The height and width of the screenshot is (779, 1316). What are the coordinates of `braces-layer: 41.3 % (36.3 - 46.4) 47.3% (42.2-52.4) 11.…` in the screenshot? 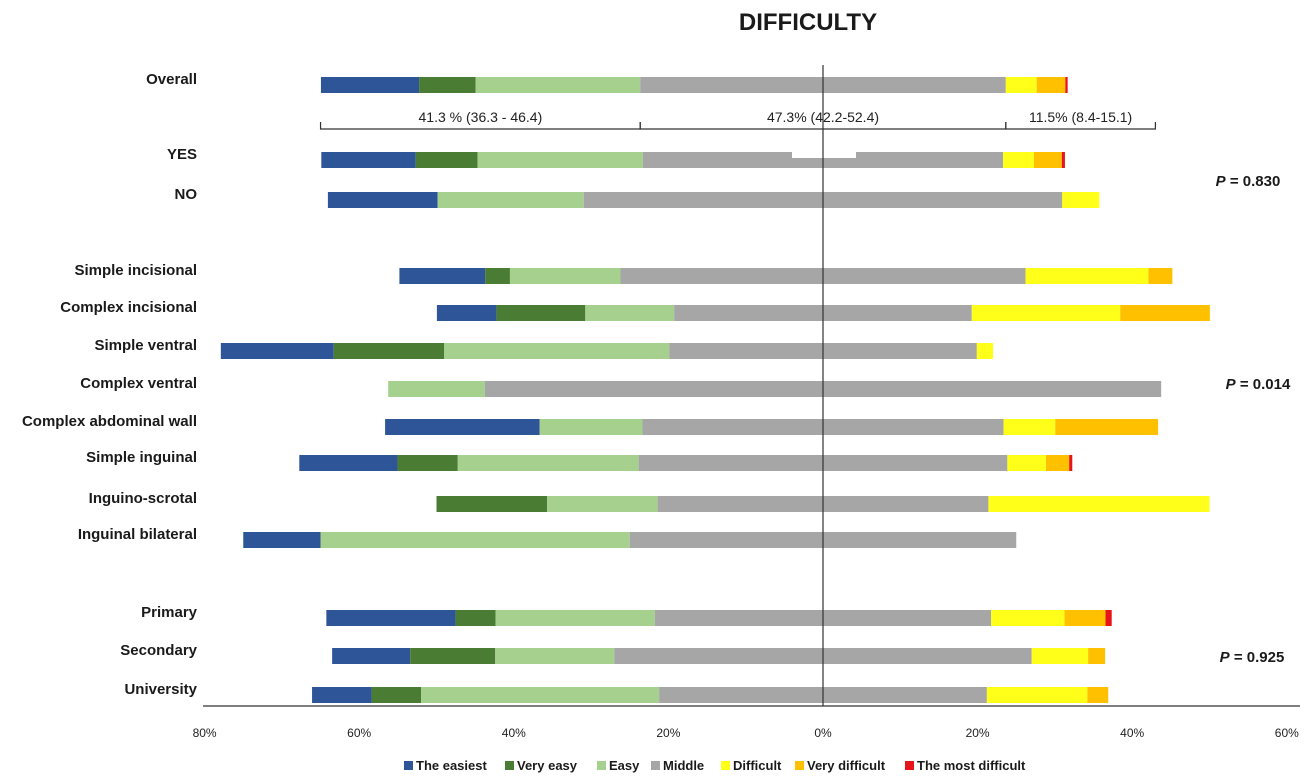 It's located at (737, 133).